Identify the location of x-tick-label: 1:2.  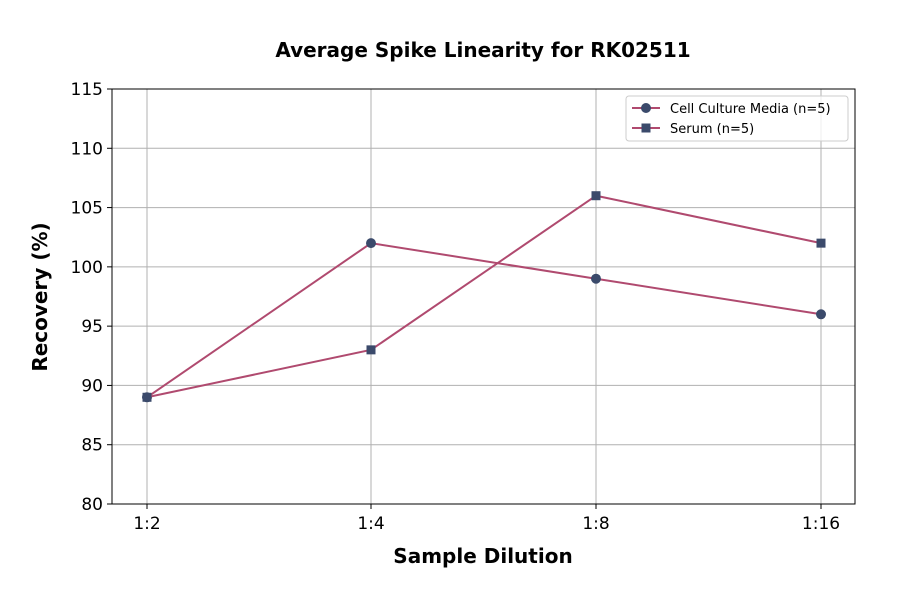
(146, 524).